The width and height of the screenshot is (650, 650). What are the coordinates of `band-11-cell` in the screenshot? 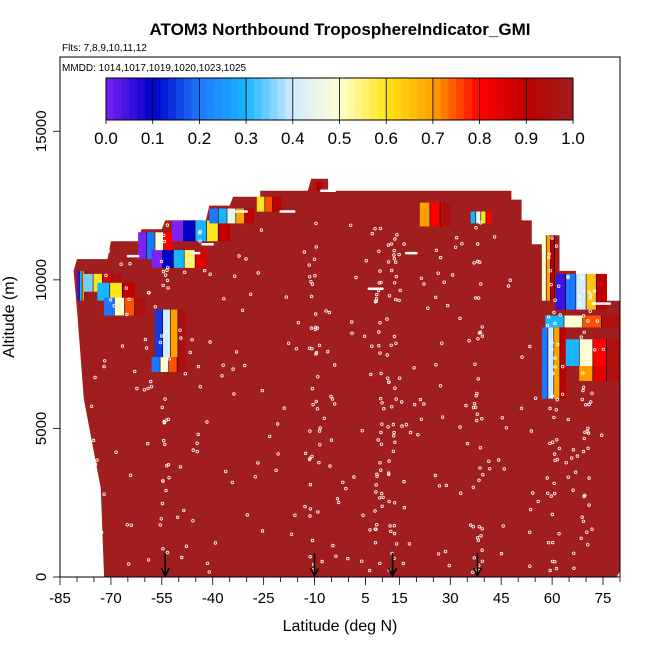 It's located at (319, 186).